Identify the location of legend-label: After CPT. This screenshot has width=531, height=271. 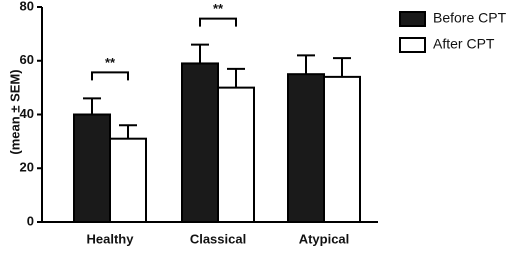
(464, 44).